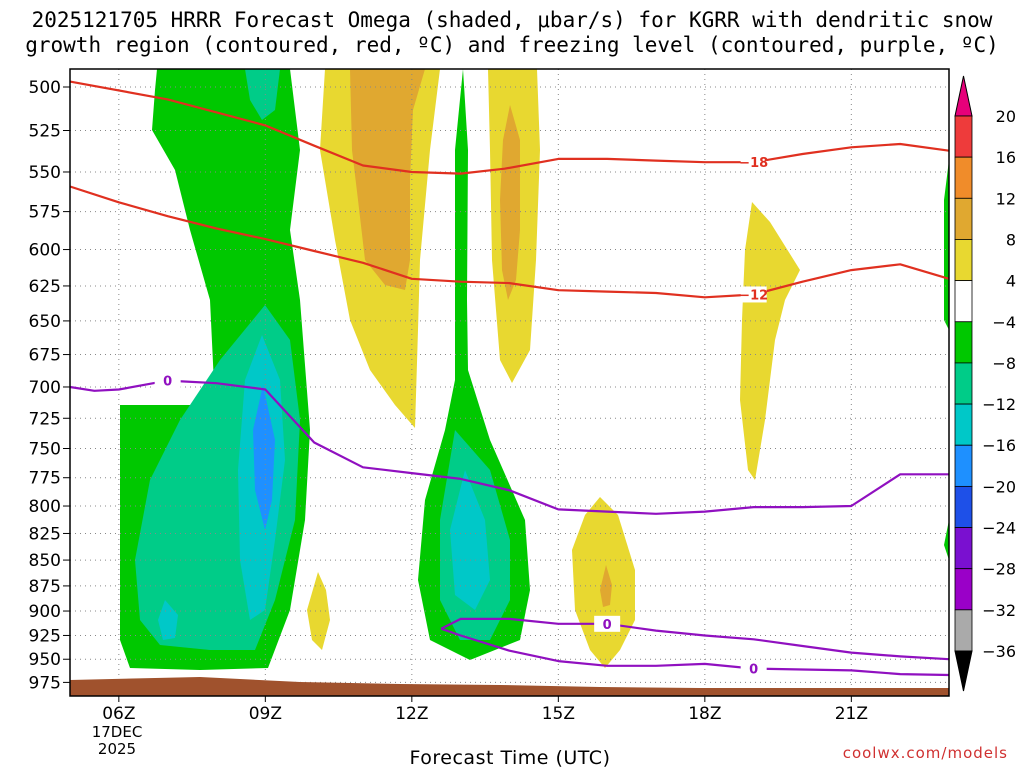  What do you see at coordinates (704, 714) in the screenshot?
I see `x-tick-label: 18Z` at bounding box center [704, 714].